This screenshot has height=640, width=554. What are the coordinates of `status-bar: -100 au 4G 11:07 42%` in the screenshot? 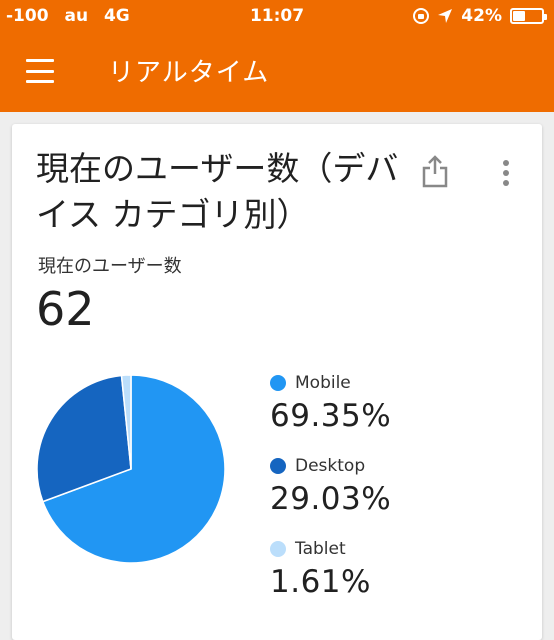 It's located at (277, 16).